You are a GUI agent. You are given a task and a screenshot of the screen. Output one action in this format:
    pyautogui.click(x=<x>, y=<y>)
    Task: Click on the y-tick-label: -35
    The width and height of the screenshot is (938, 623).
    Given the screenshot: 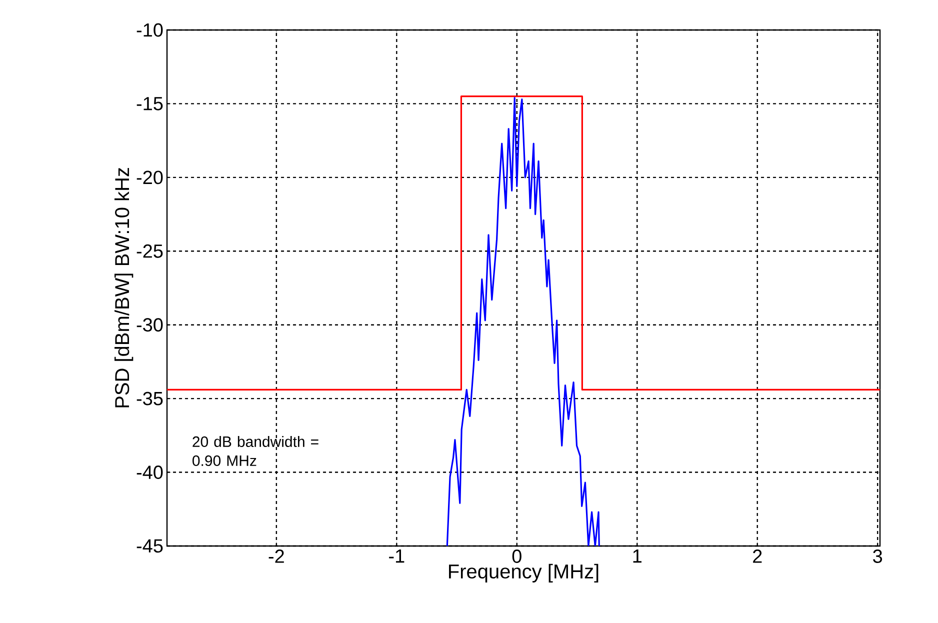 What is the action you would take?
    pyautogui.click(x=149, y=399)
    